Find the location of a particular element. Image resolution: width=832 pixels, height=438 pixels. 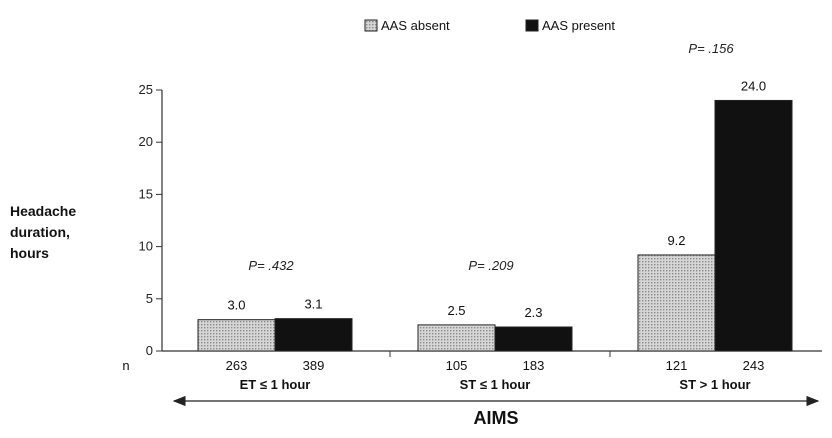

y-axis-label-line: duration, is located at coordinates (40, 232).